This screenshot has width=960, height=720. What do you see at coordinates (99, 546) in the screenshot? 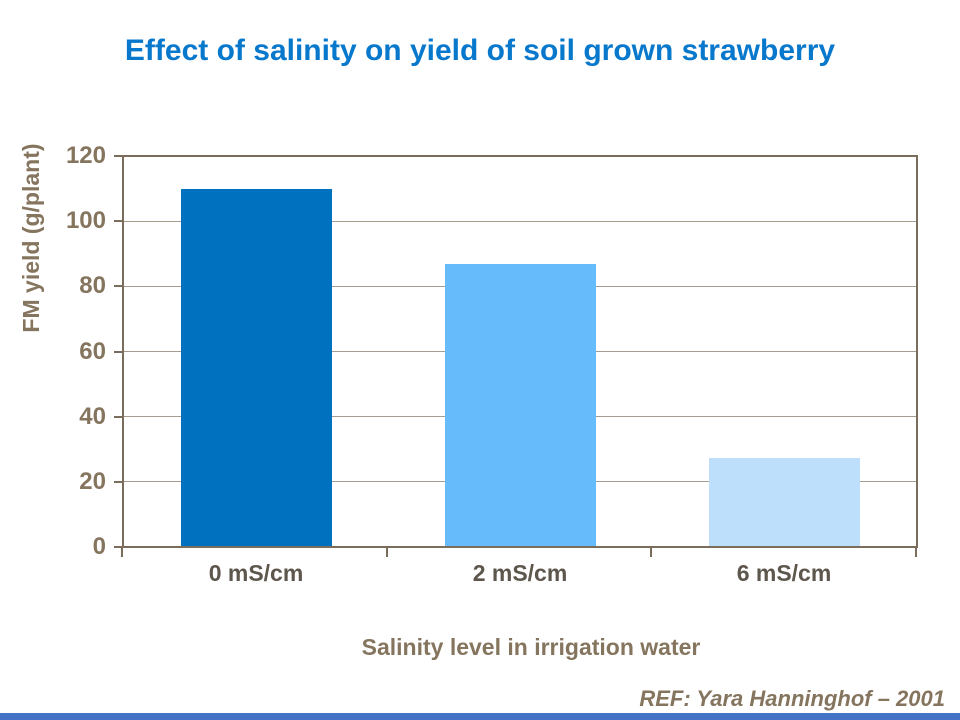
I see `y-tick-label-0: 0` at bounding box center [99, 546].